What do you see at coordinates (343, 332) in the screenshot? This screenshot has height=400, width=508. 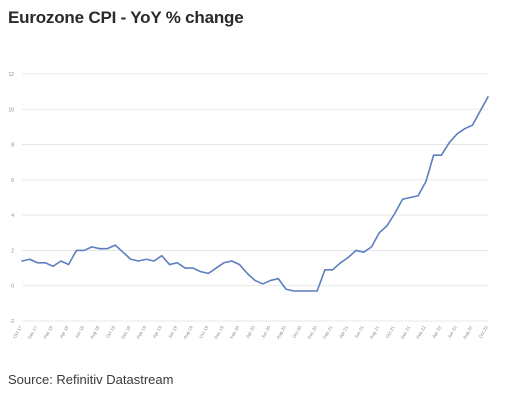 I see `x-tick-label: Apr 21` at bounding box center [343, 332].